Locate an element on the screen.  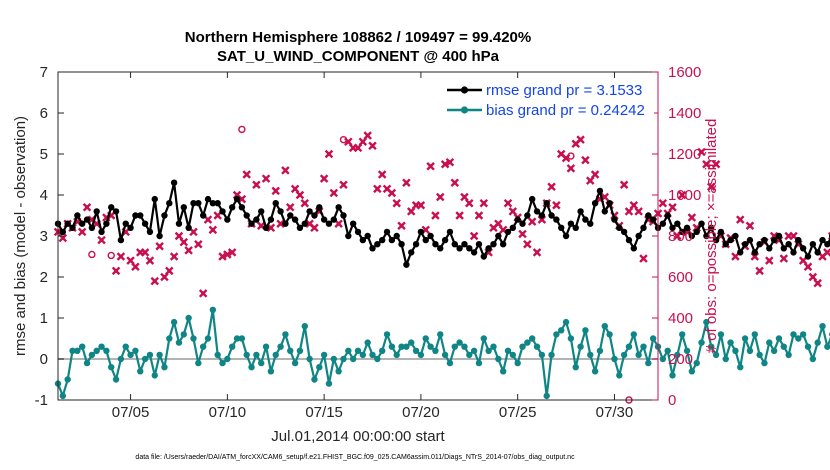
y-tick-label: 5 is located at coordinates (44, 154).